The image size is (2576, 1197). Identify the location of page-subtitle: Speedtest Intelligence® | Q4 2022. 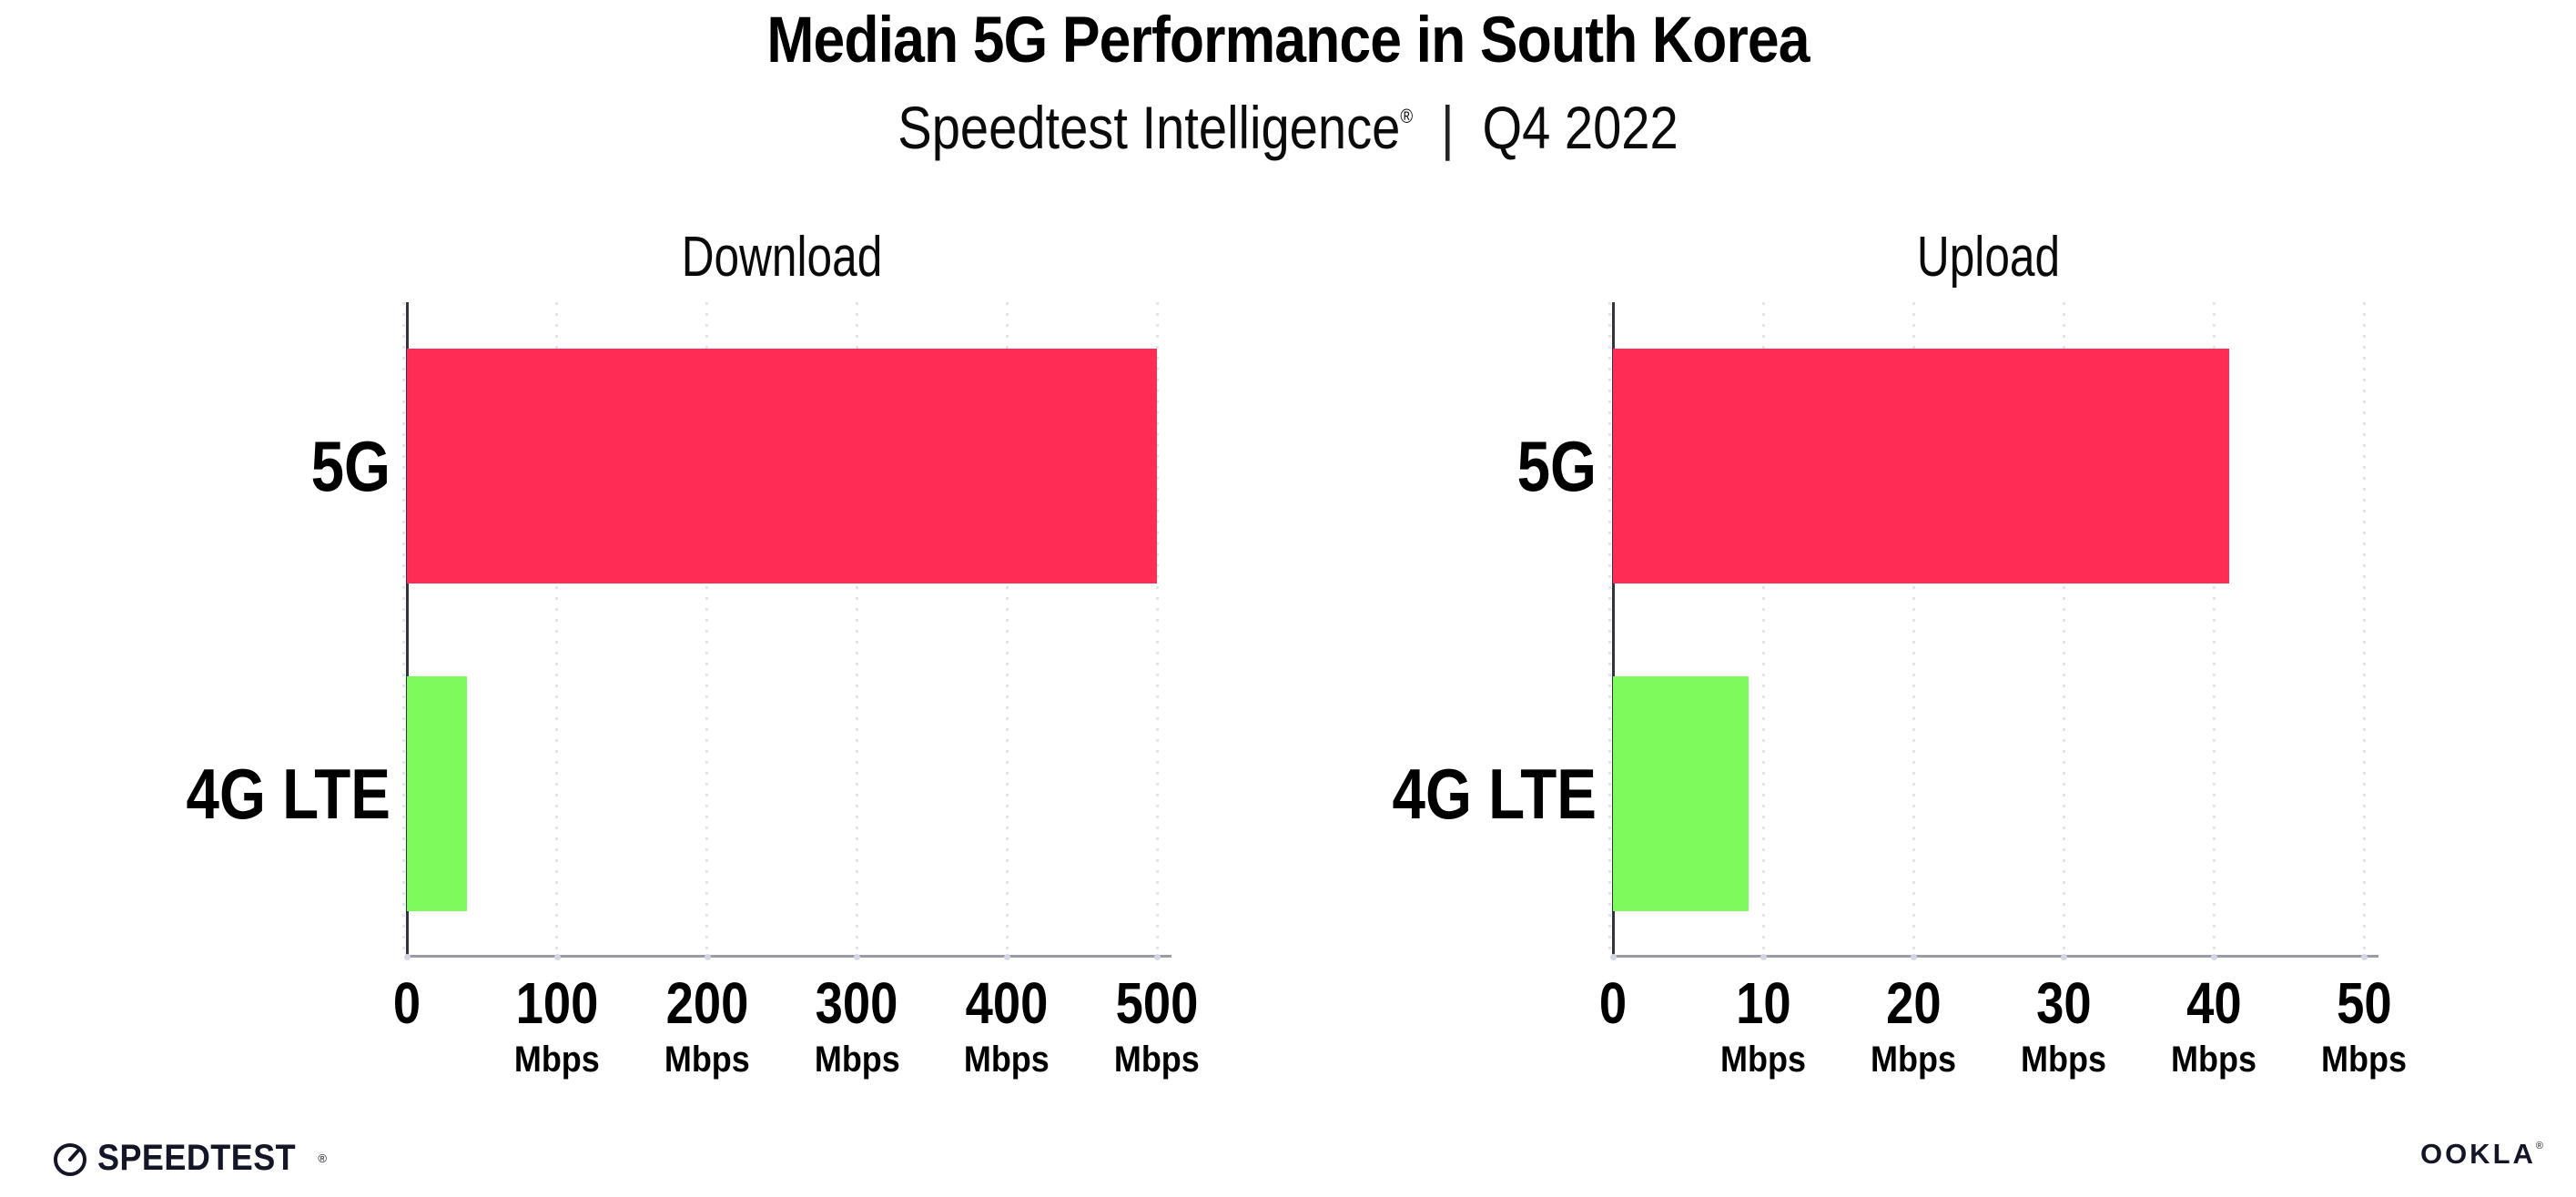
(1288, 128).